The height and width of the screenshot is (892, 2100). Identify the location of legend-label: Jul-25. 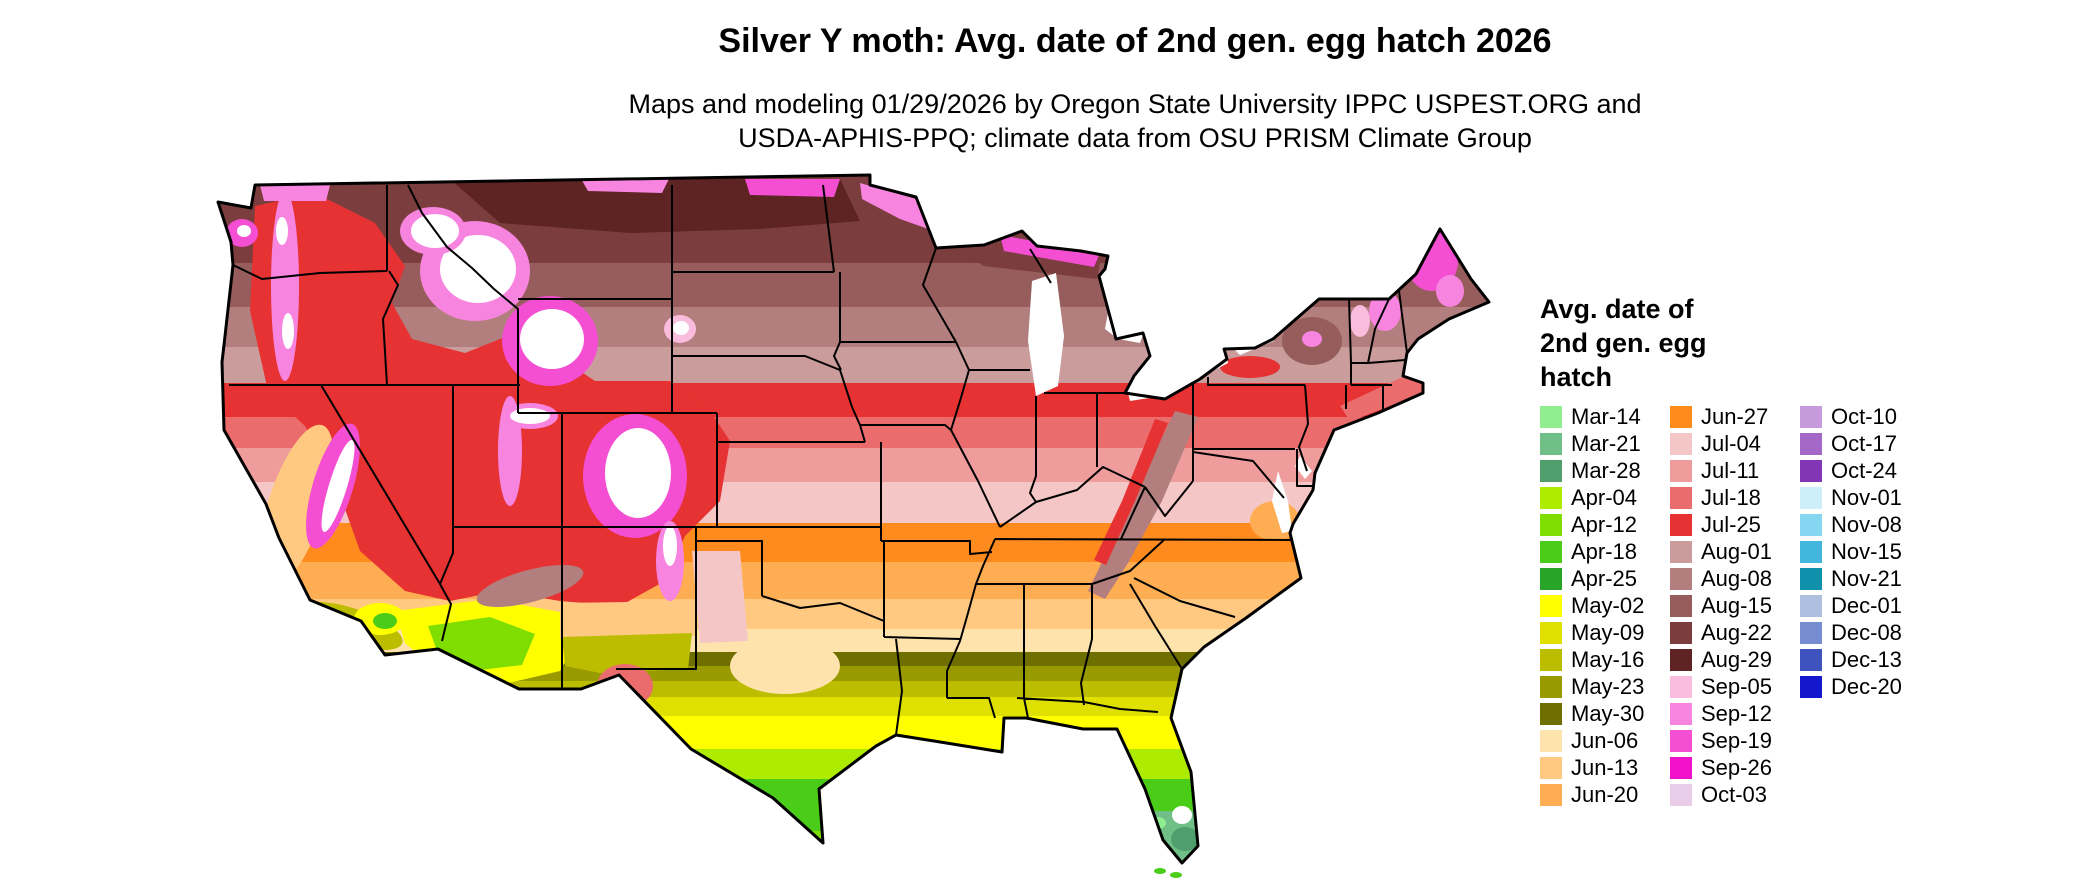
(1731, 524).